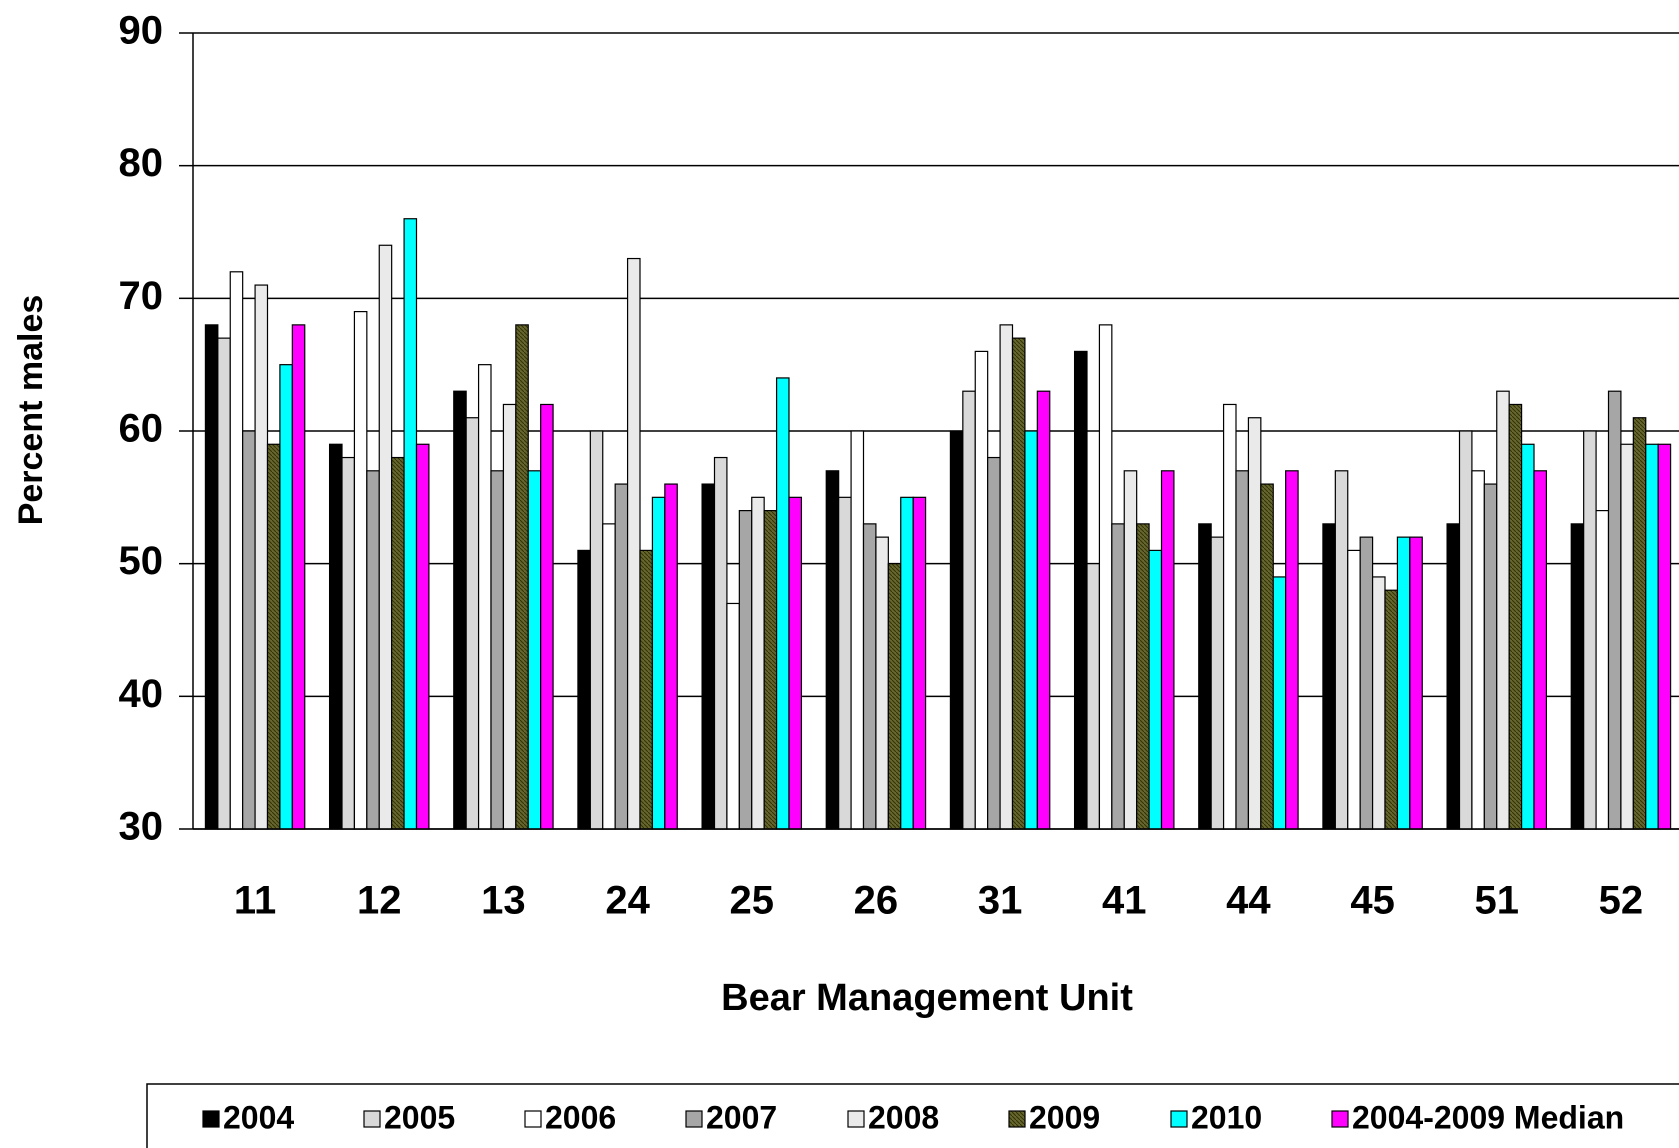 The image size is (1679, 1148). I want to click on legend-label: 2008, so click(903, 1117).